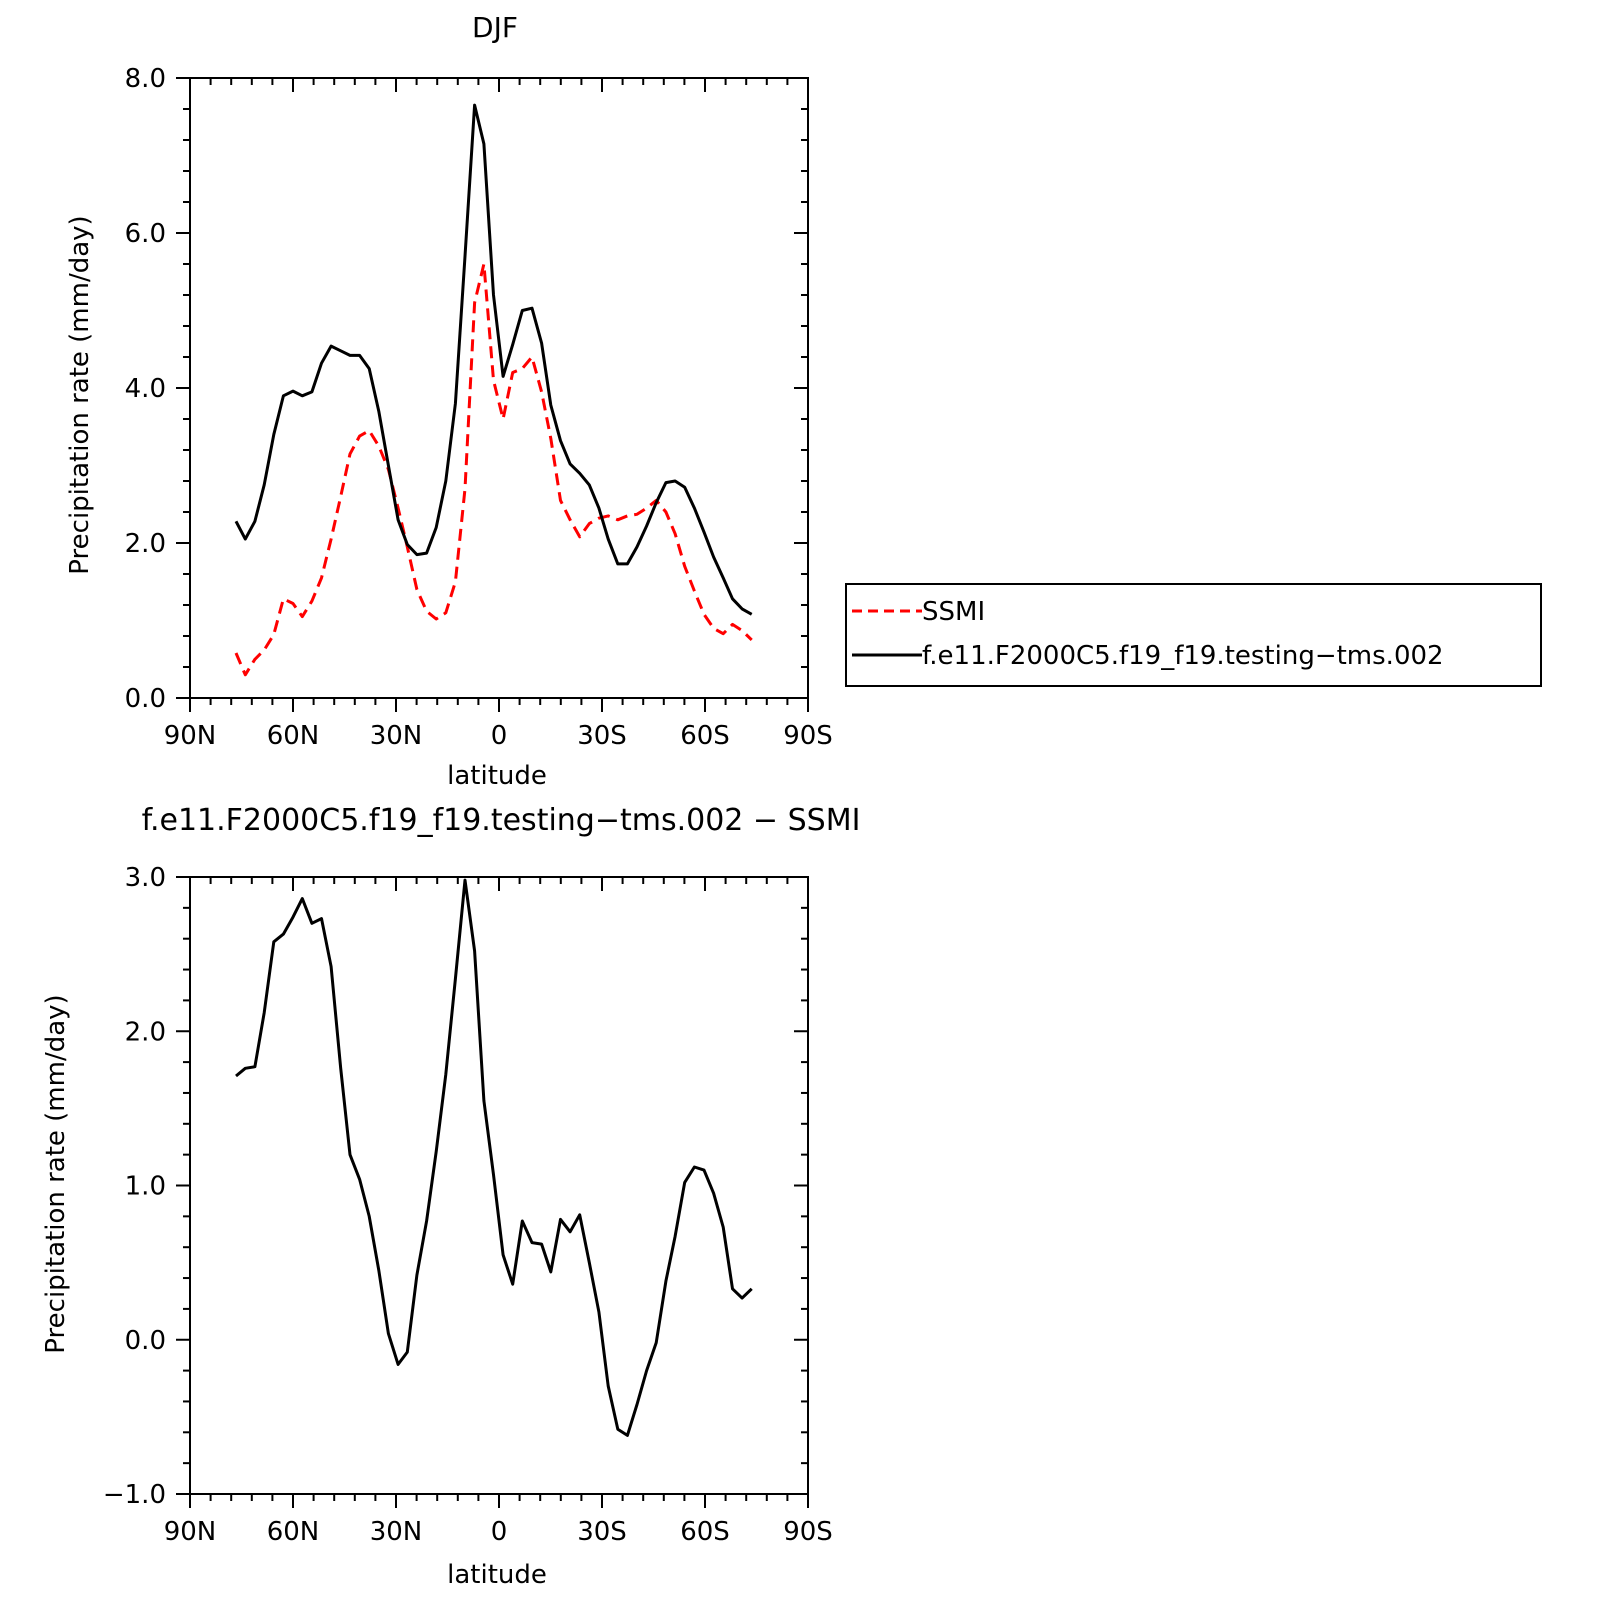 Image resolution: width=1600 pixels, height=1597 pixels. What do you see at coordinates (145, 878) in the screenshot?
I see `bottom-ytick-label: 3.0` at bounding box center [145, 878].